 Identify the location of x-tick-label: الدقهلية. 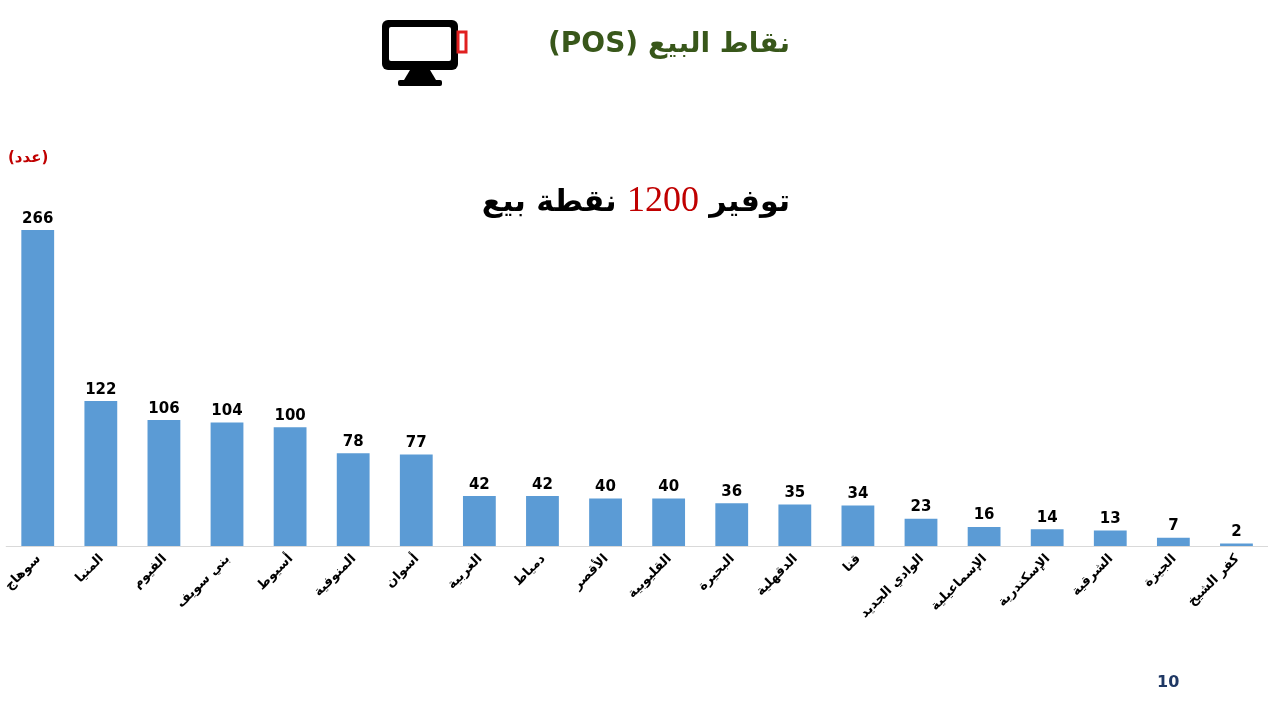
(776, 574).